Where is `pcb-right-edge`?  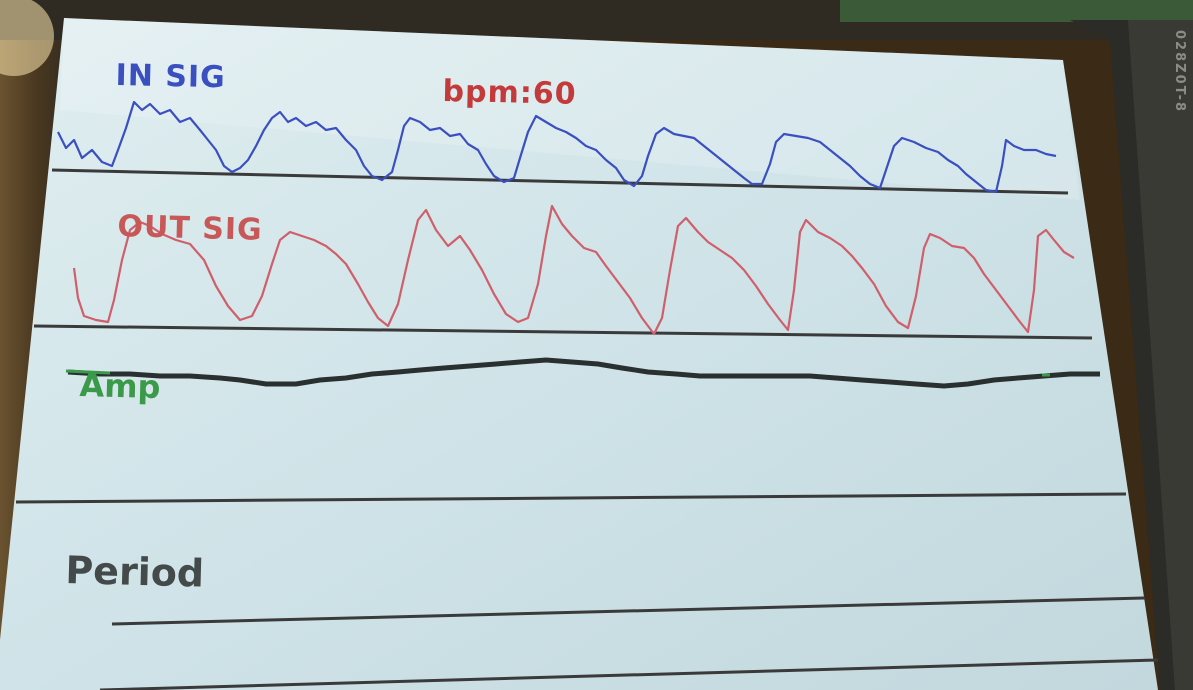 pcb-right-edge is located at coordinates (1160, 355).